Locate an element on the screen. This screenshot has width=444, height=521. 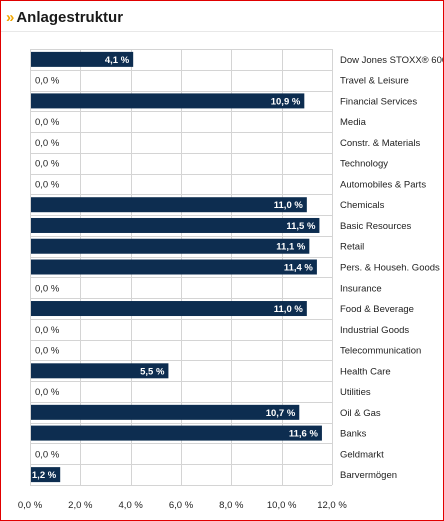
bar-value-label-4: 0,0 % is located at coordinates (47, 143).